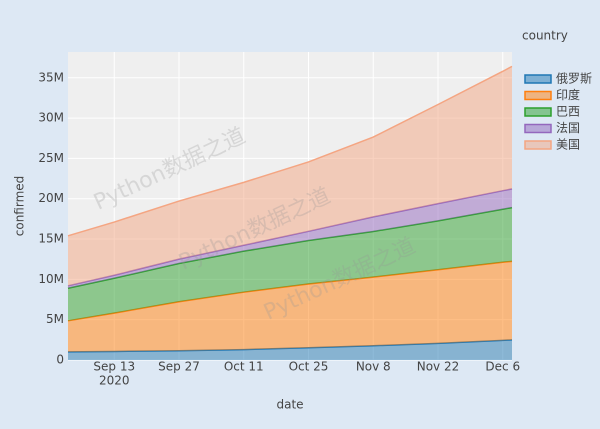 The image size is (600, 429). Describe the element at coordinates (568, 145) in the screenshot. I see `legend-label: 美国` at that location.